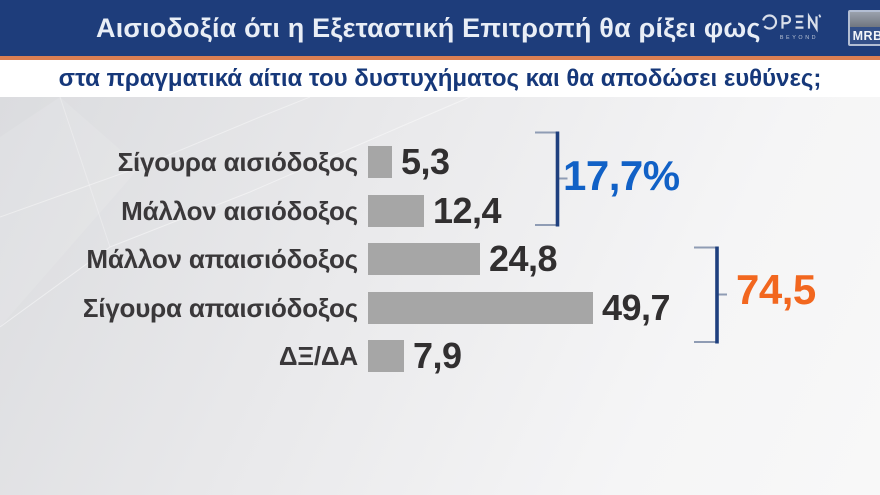 Image resolution: width=880 pixels, height=495 pixels. I want to click on category-label: Μάλλον αισιόδοξος, so click(239, 210).